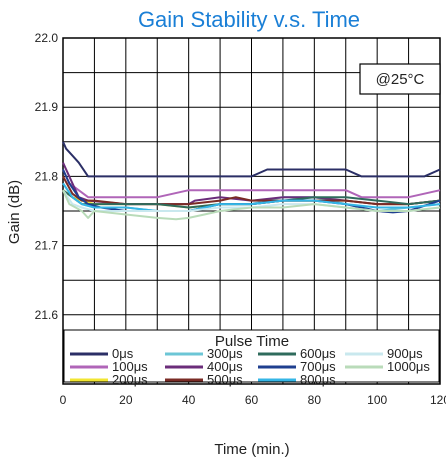  What do you see at coordinates (189, 400) in the screenshot?
I see `x-tick-label: 40` at bounding box center [189, 400].